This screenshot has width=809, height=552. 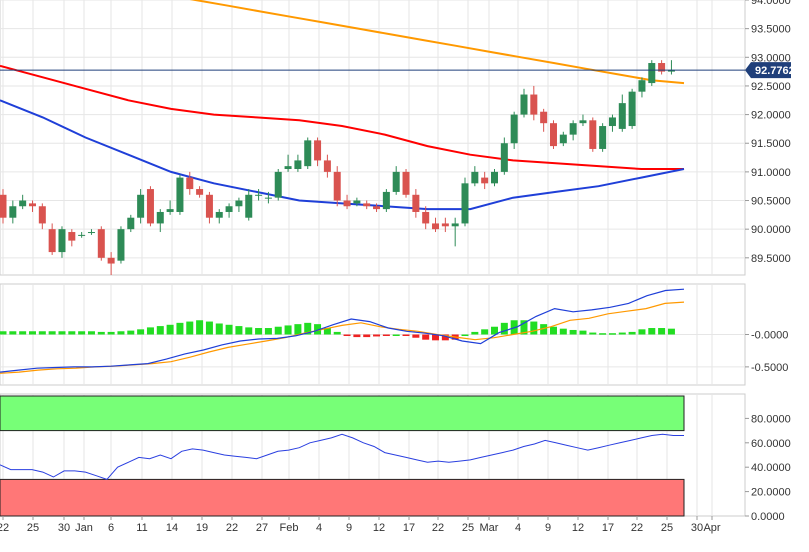 I want to click on x-tick-label: 6, so click(x=111, y=528).